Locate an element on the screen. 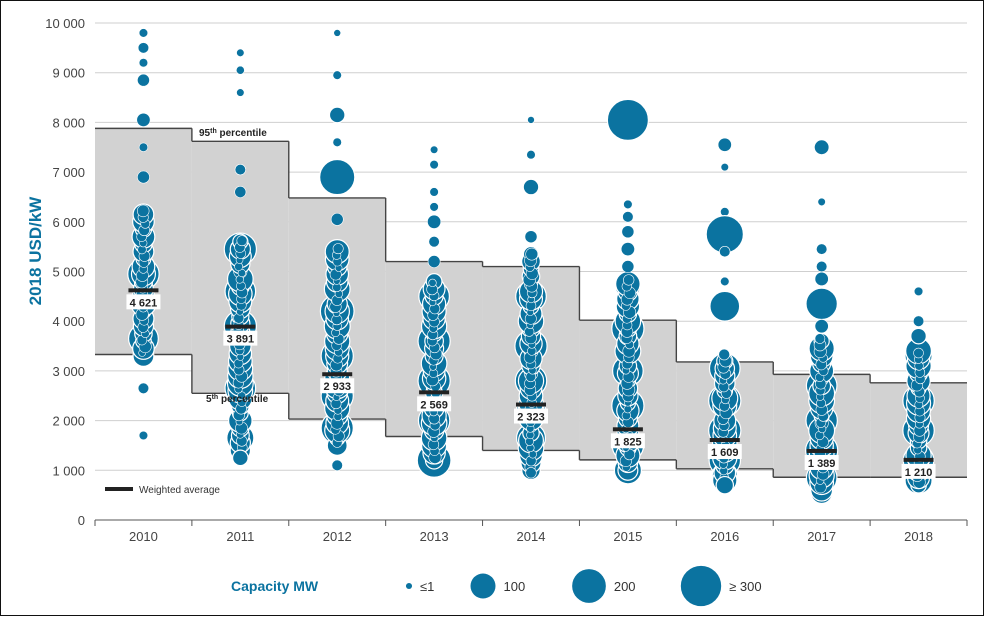 Image resolution: width=984 pixels, height=620 pixels. y-axis-label: 2018 USD/kW is located at coordinates (35, 251).